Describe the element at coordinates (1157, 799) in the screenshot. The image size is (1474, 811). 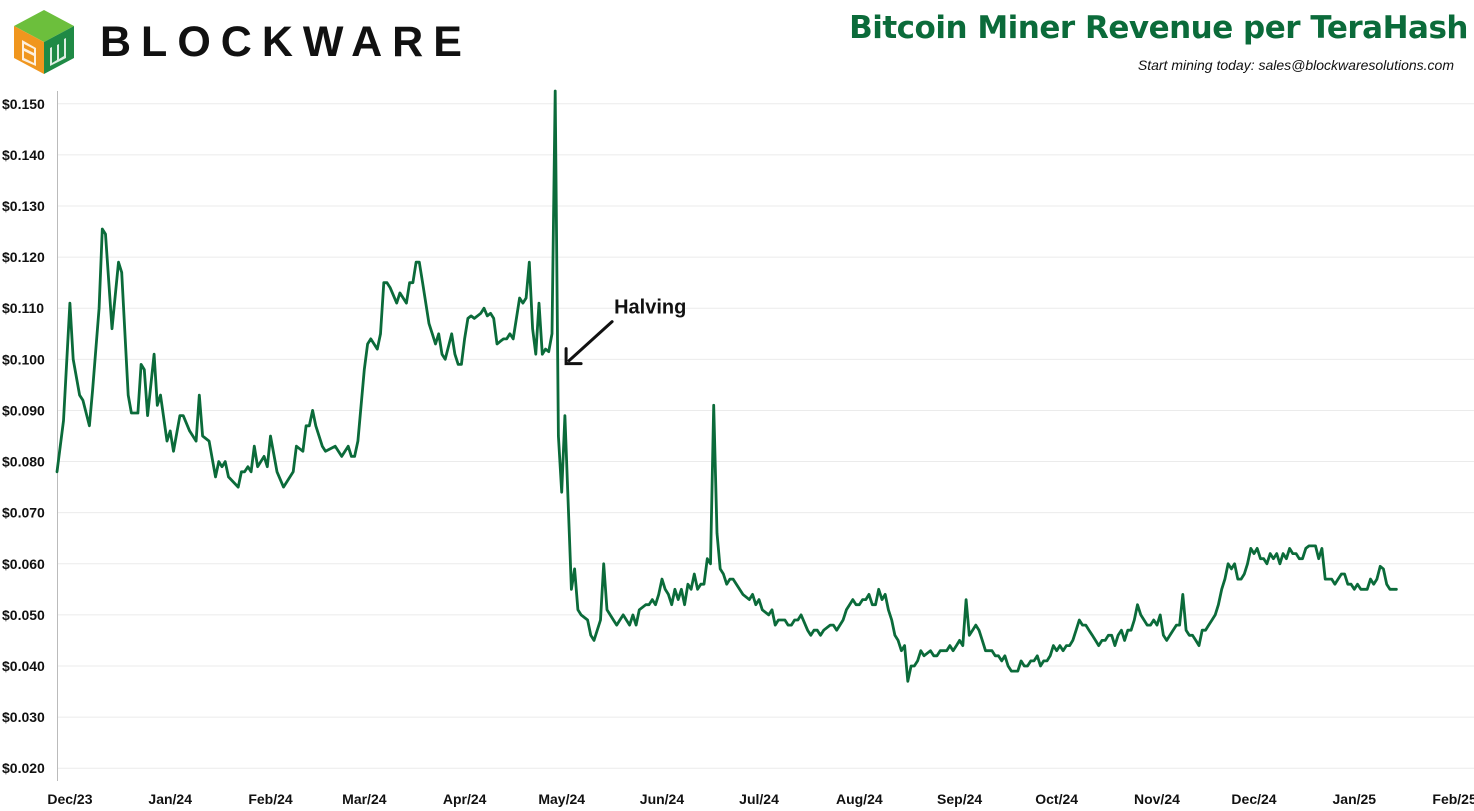
I see `x-tick-label: Nov/24` at that location.